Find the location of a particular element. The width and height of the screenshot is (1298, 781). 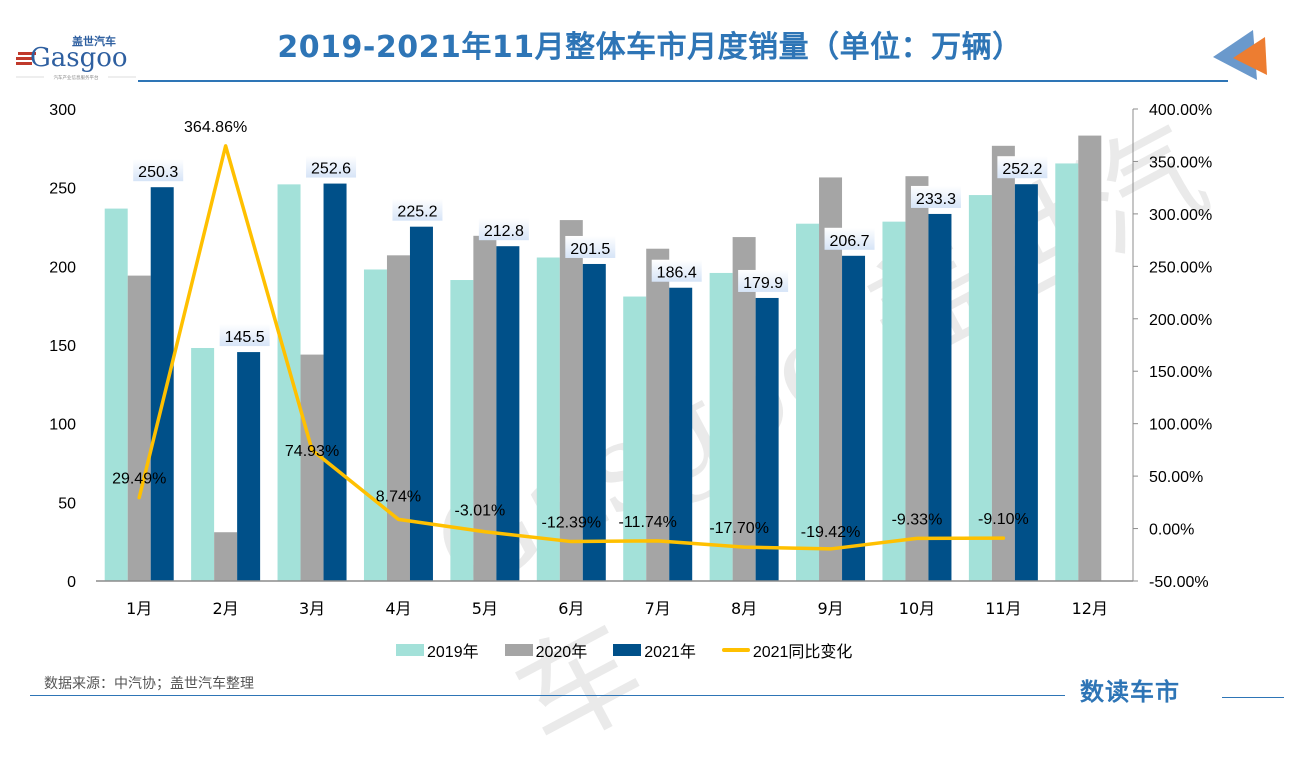

logo-tagline: 汽车产业信息服务平台 is located at coordinates (76, 77).